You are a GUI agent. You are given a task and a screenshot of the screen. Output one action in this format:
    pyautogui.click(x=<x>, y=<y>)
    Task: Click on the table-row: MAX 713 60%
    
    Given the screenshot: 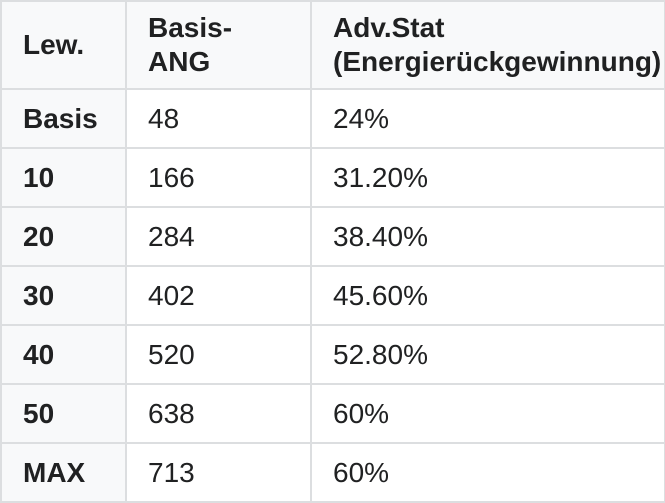 What is the action you would take?
    pyautogui.click(x=332, y=472)
    